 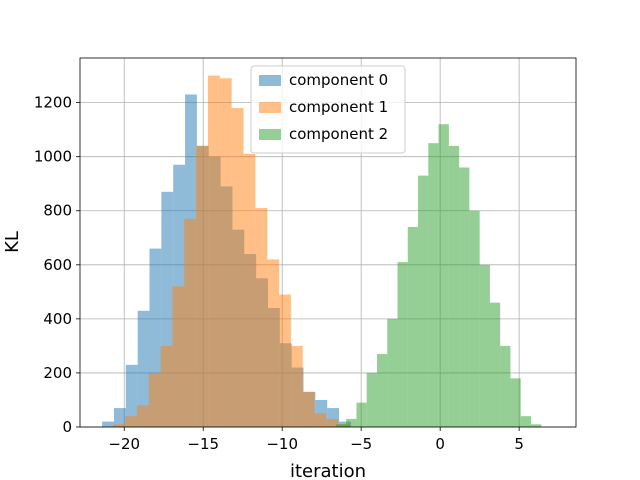 I want to click on legend-box, so click(x=328, y=109).